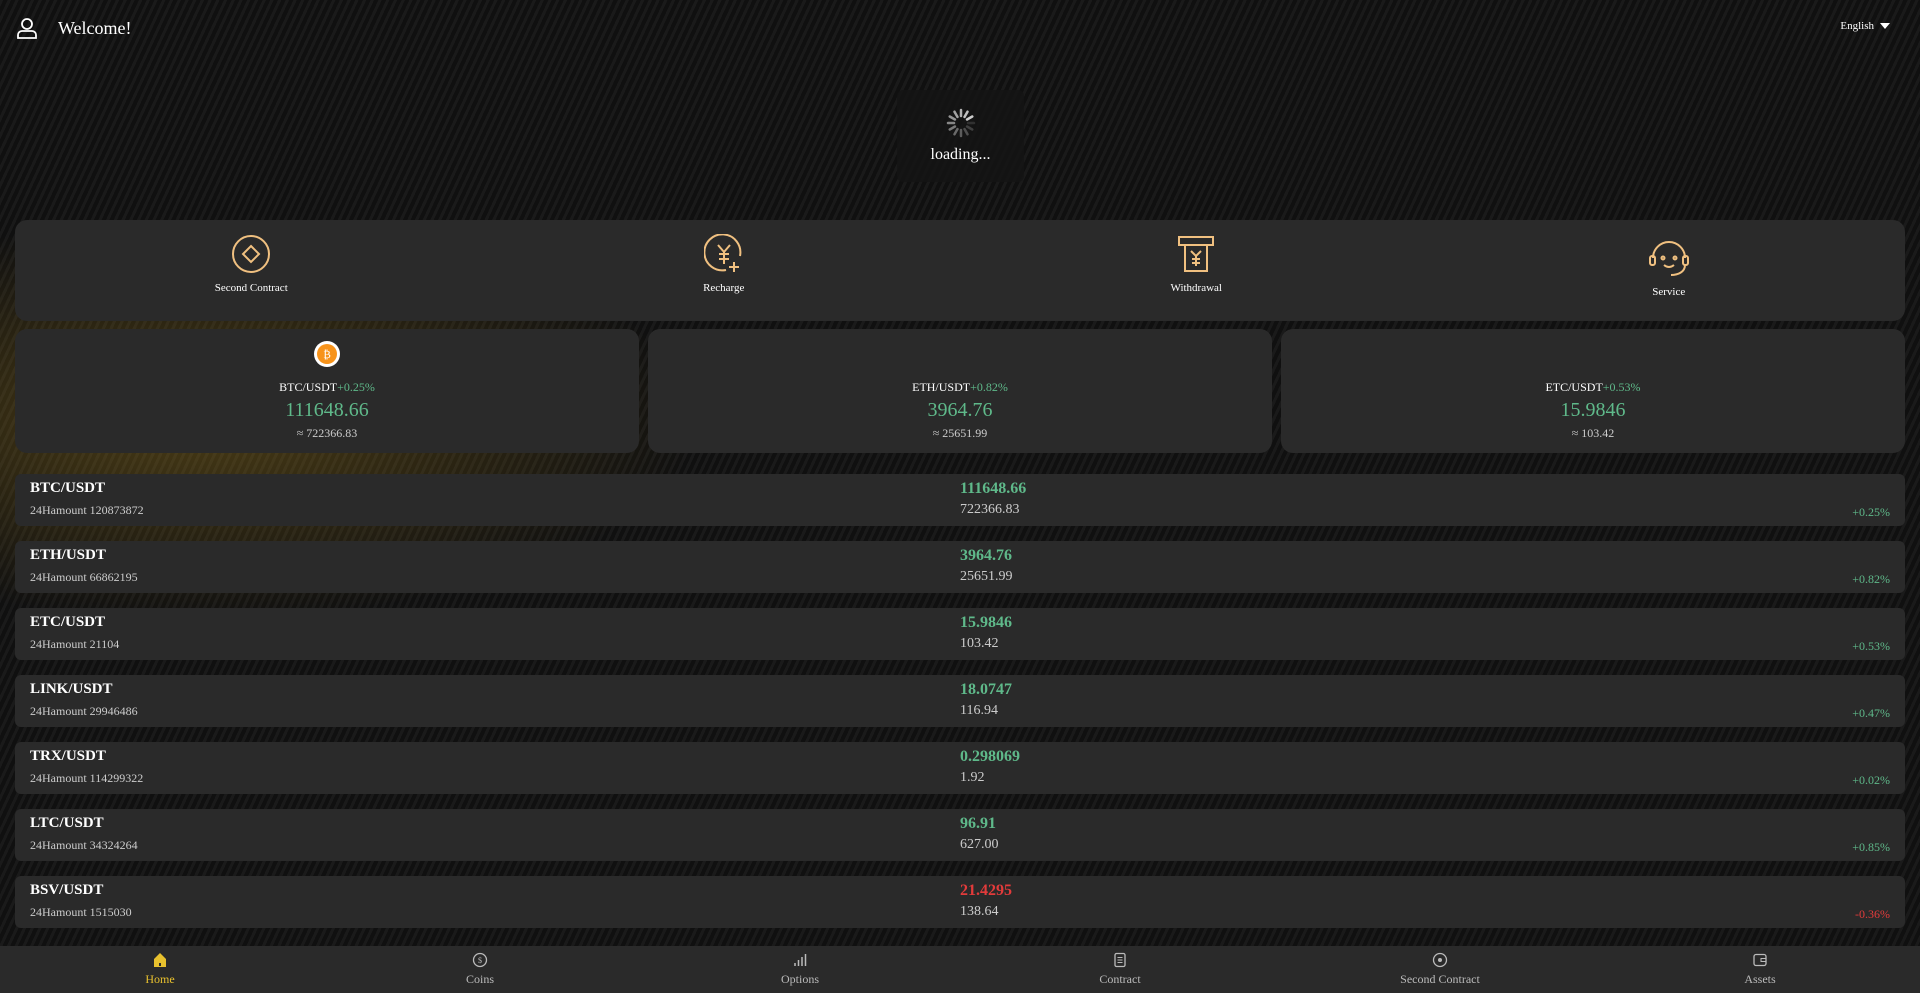 The height and width of the screenshot is (993, 1920). I want to click on bitcoin-icon: ₿, so click(327, 354).